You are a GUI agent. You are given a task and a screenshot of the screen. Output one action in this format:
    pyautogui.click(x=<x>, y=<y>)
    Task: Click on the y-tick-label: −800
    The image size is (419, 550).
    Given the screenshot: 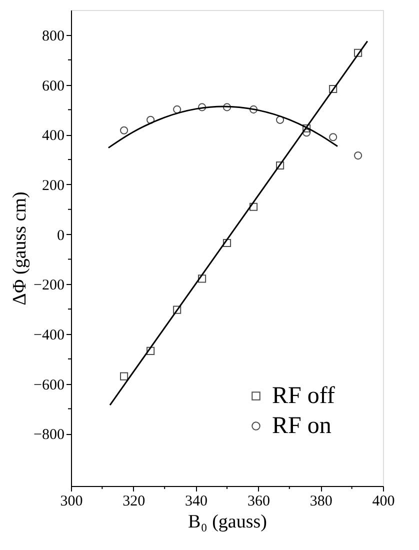 What is the action you would take?
    pyautogui.click(x=49, y=435)
    